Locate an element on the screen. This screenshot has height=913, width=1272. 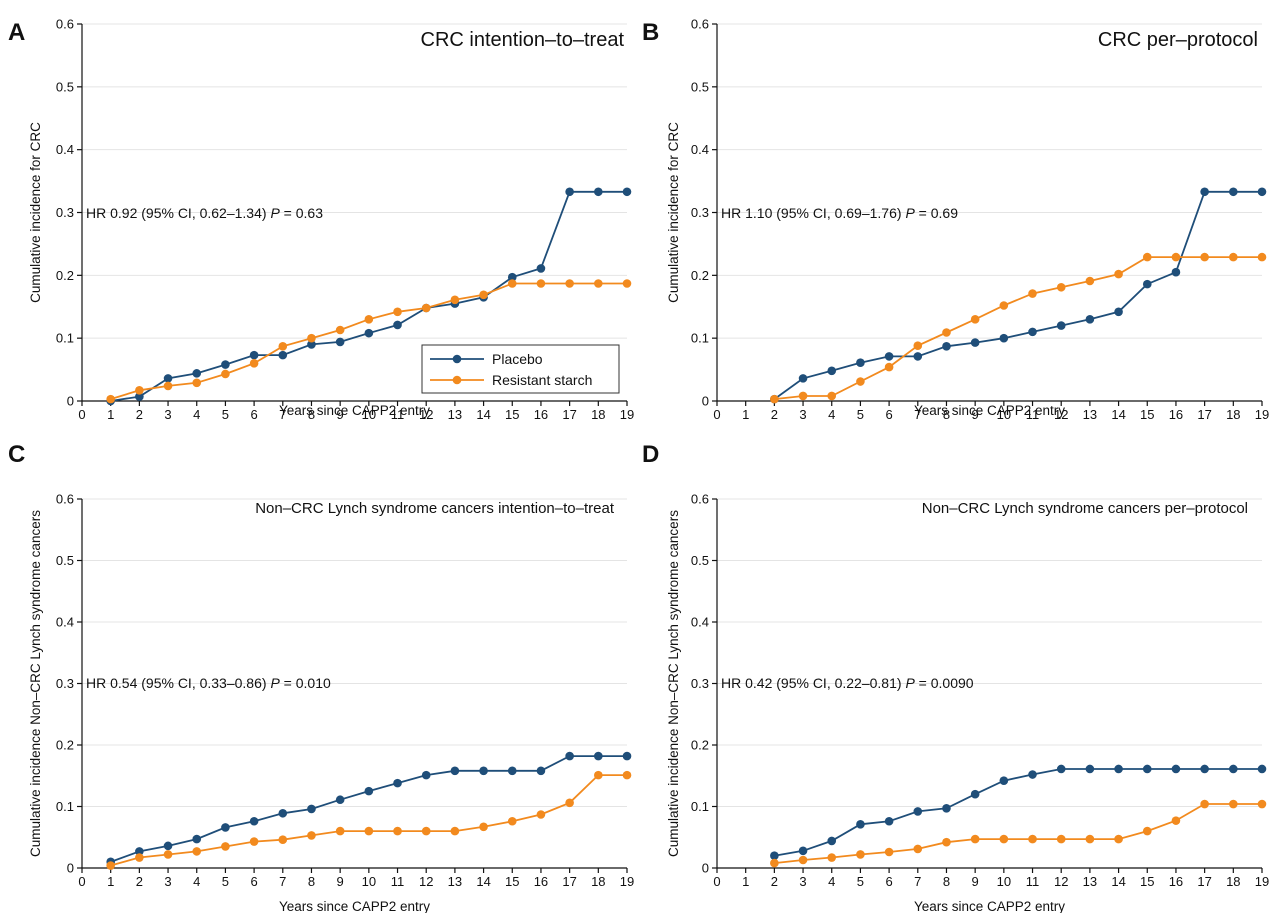
x-tick-label: 19 is located at coordinates (1262, 881).